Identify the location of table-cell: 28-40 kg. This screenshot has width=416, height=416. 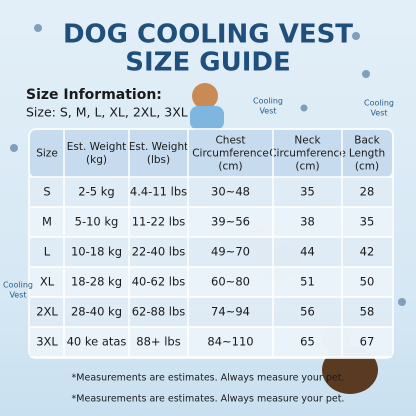
(96, 312).